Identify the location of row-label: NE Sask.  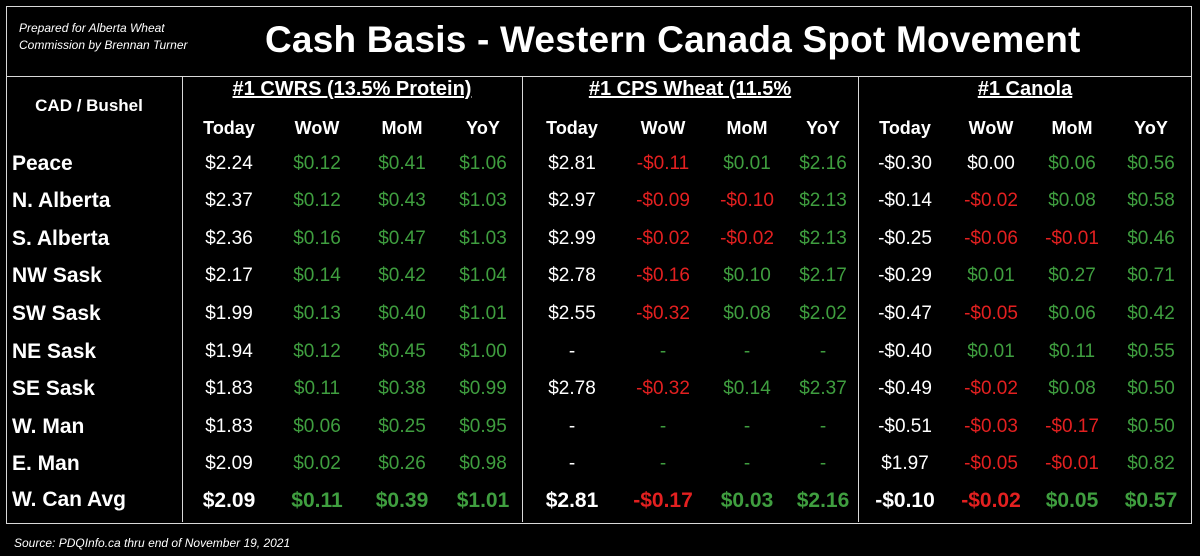
(54, 351).